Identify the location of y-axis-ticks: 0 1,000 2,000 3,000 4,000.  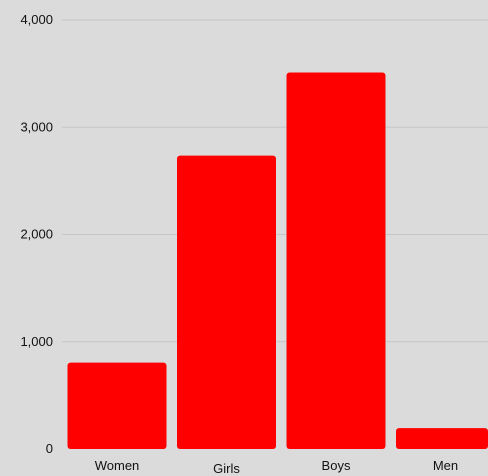
(36, 234).